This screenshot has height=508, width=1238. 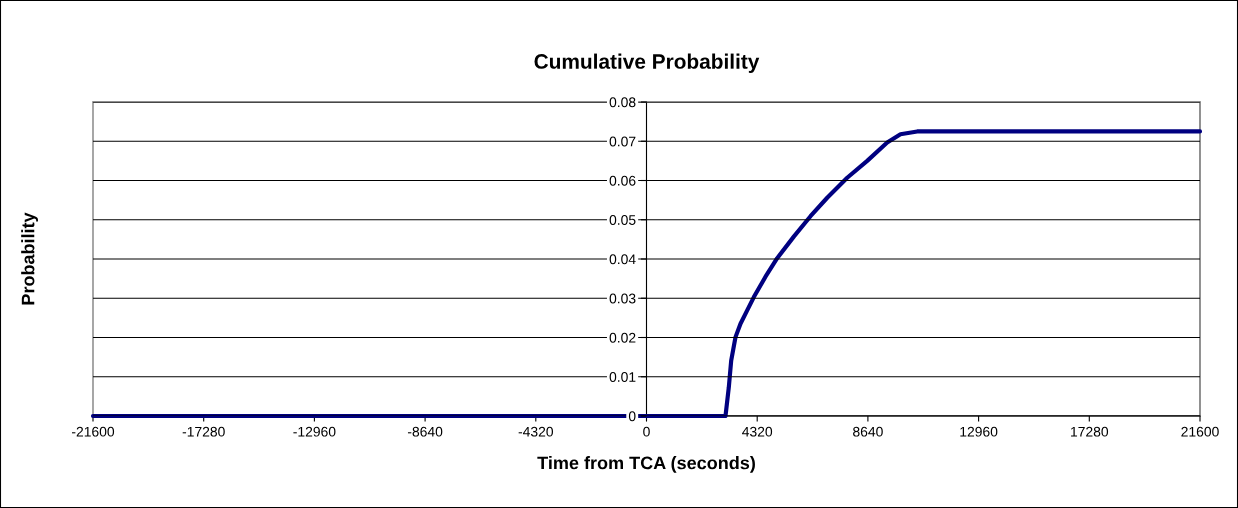 I want to click on chart-title: Cumulative Probability, so click(x=647, y=63).